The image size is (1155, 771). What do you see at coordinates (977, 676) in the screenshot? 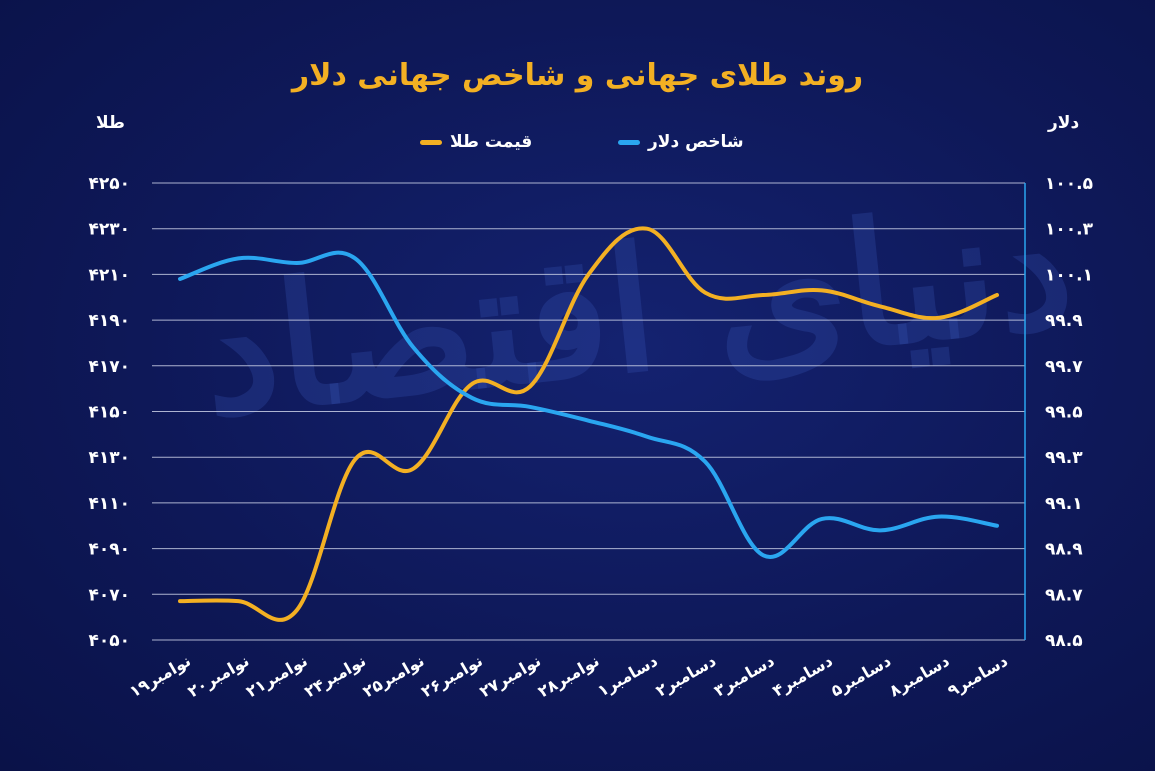
I see `x-tick-label: ۹دسامبر` at bounding box center [977, 676].